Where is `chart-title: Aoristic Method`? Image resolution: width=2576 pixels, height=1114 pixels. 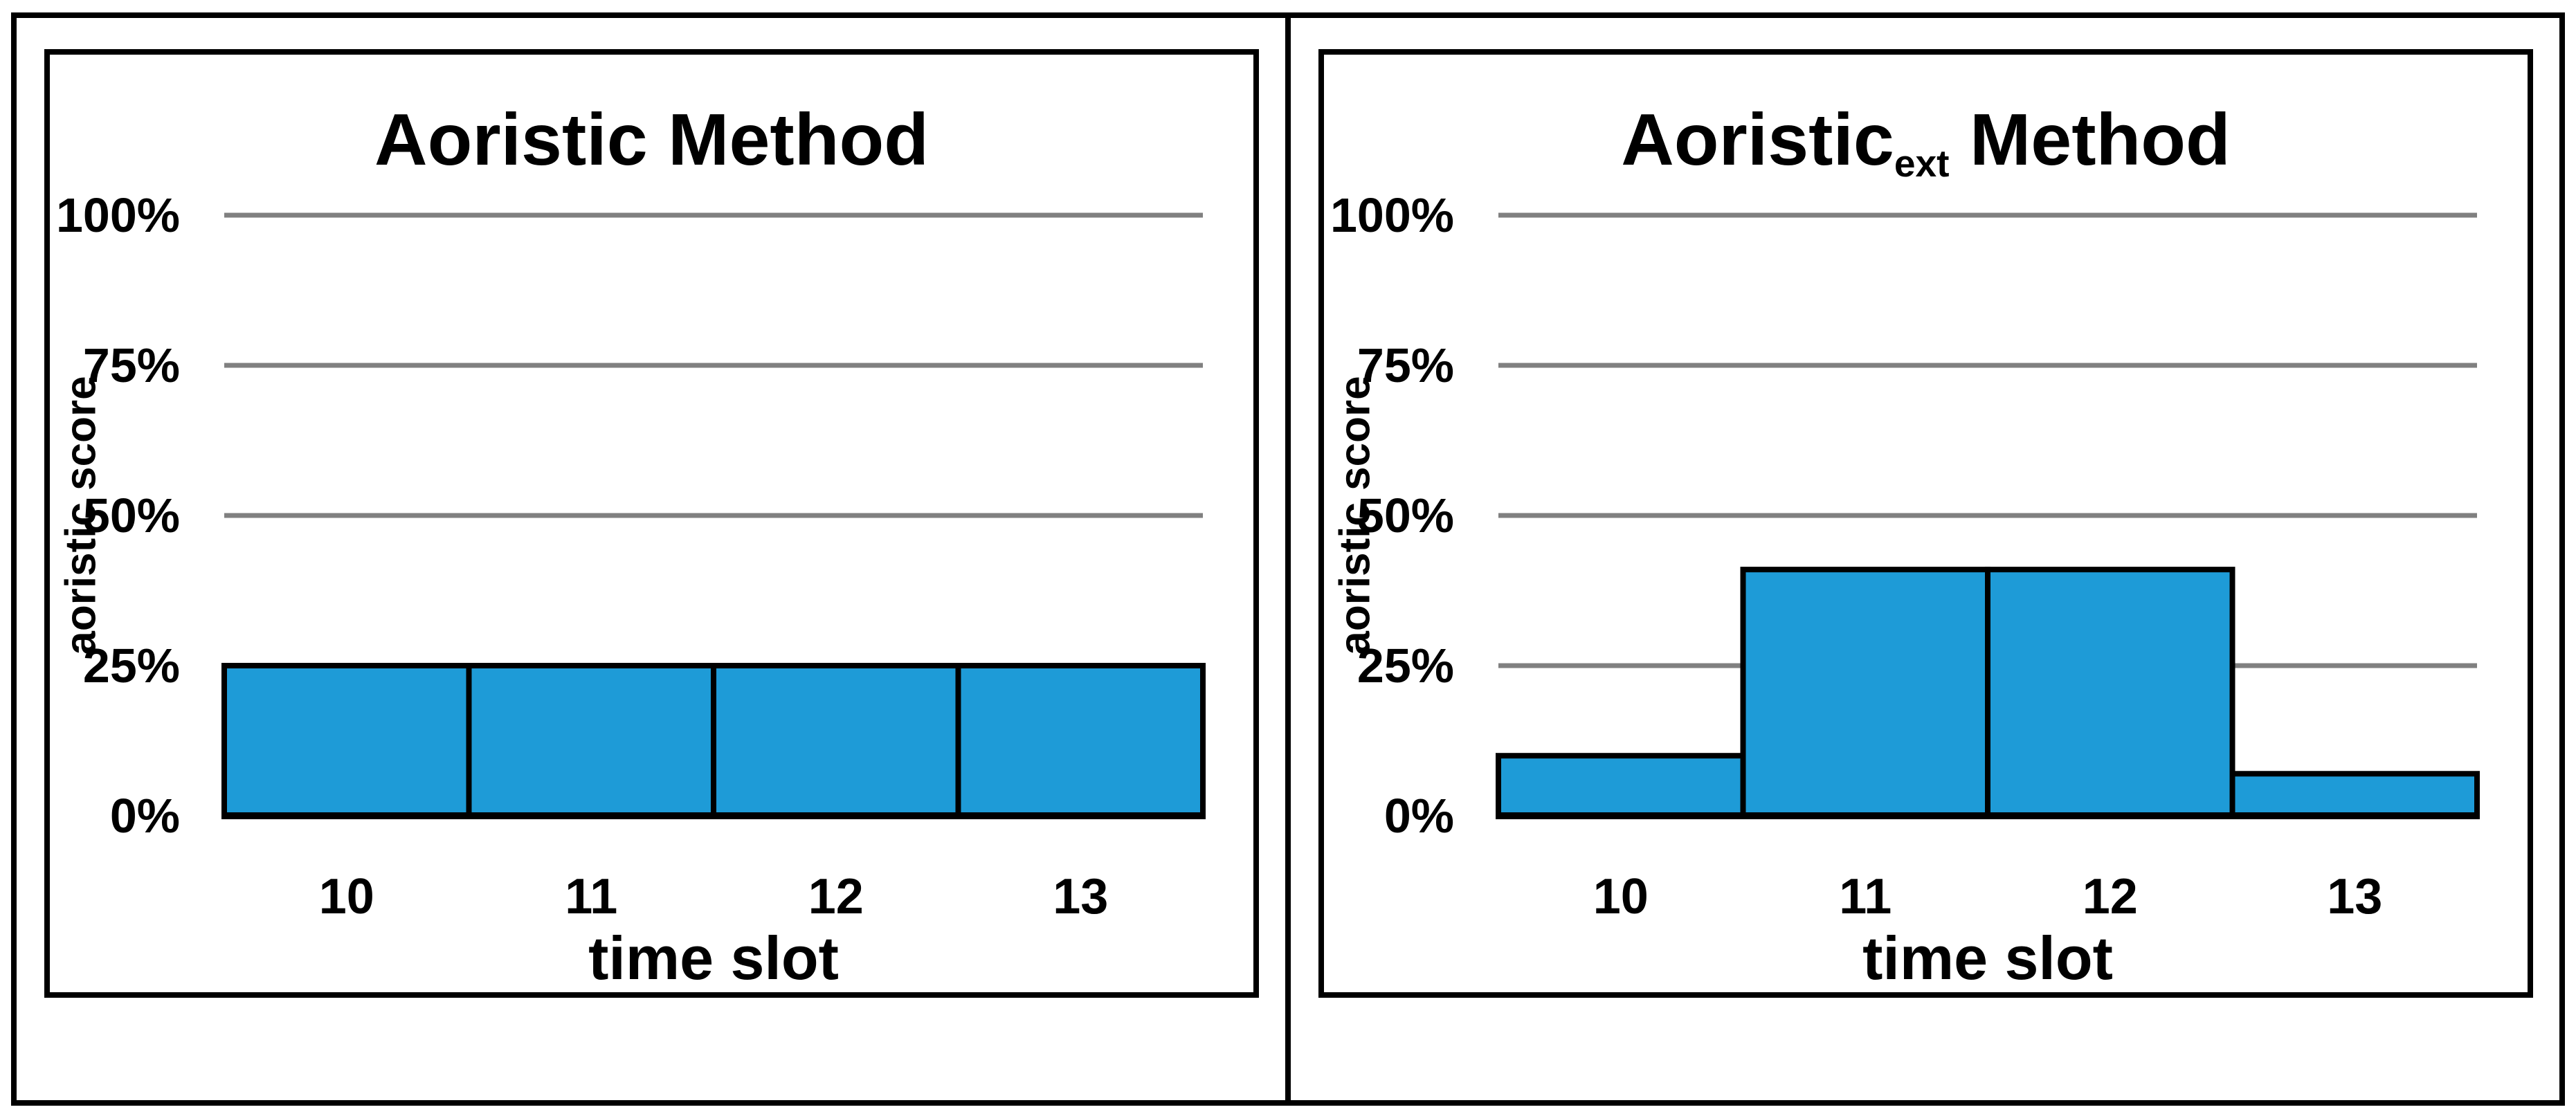 chart-title: Aoristic Method is located at coordinates (651, 139).